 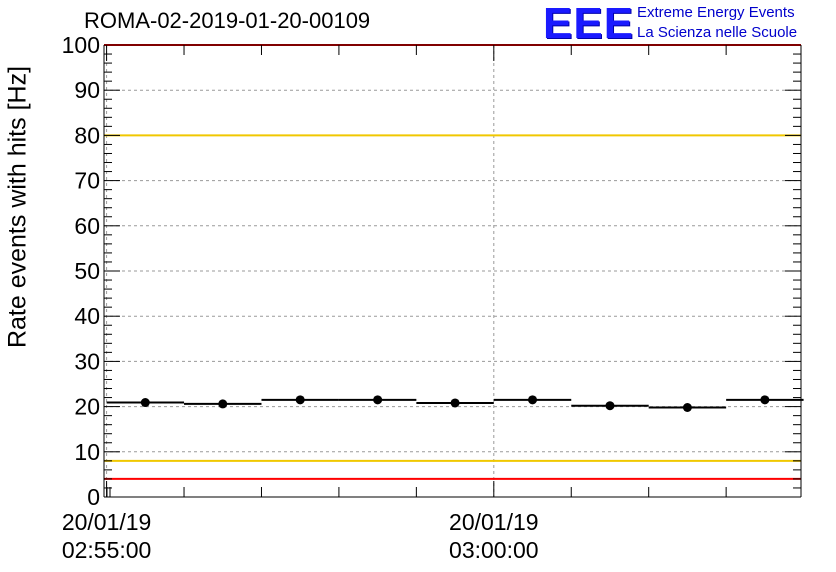 I want to click on x-tick-label-time: 03:00:00, so click(x=494, y=550).